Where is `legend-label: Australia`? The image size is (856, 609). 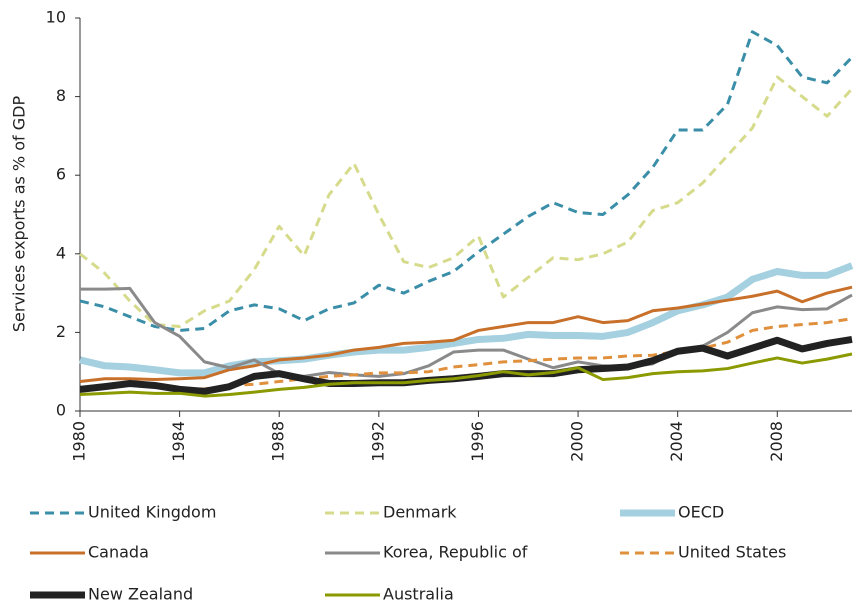
legend-label: Australia is located at coordinates (418, 594).